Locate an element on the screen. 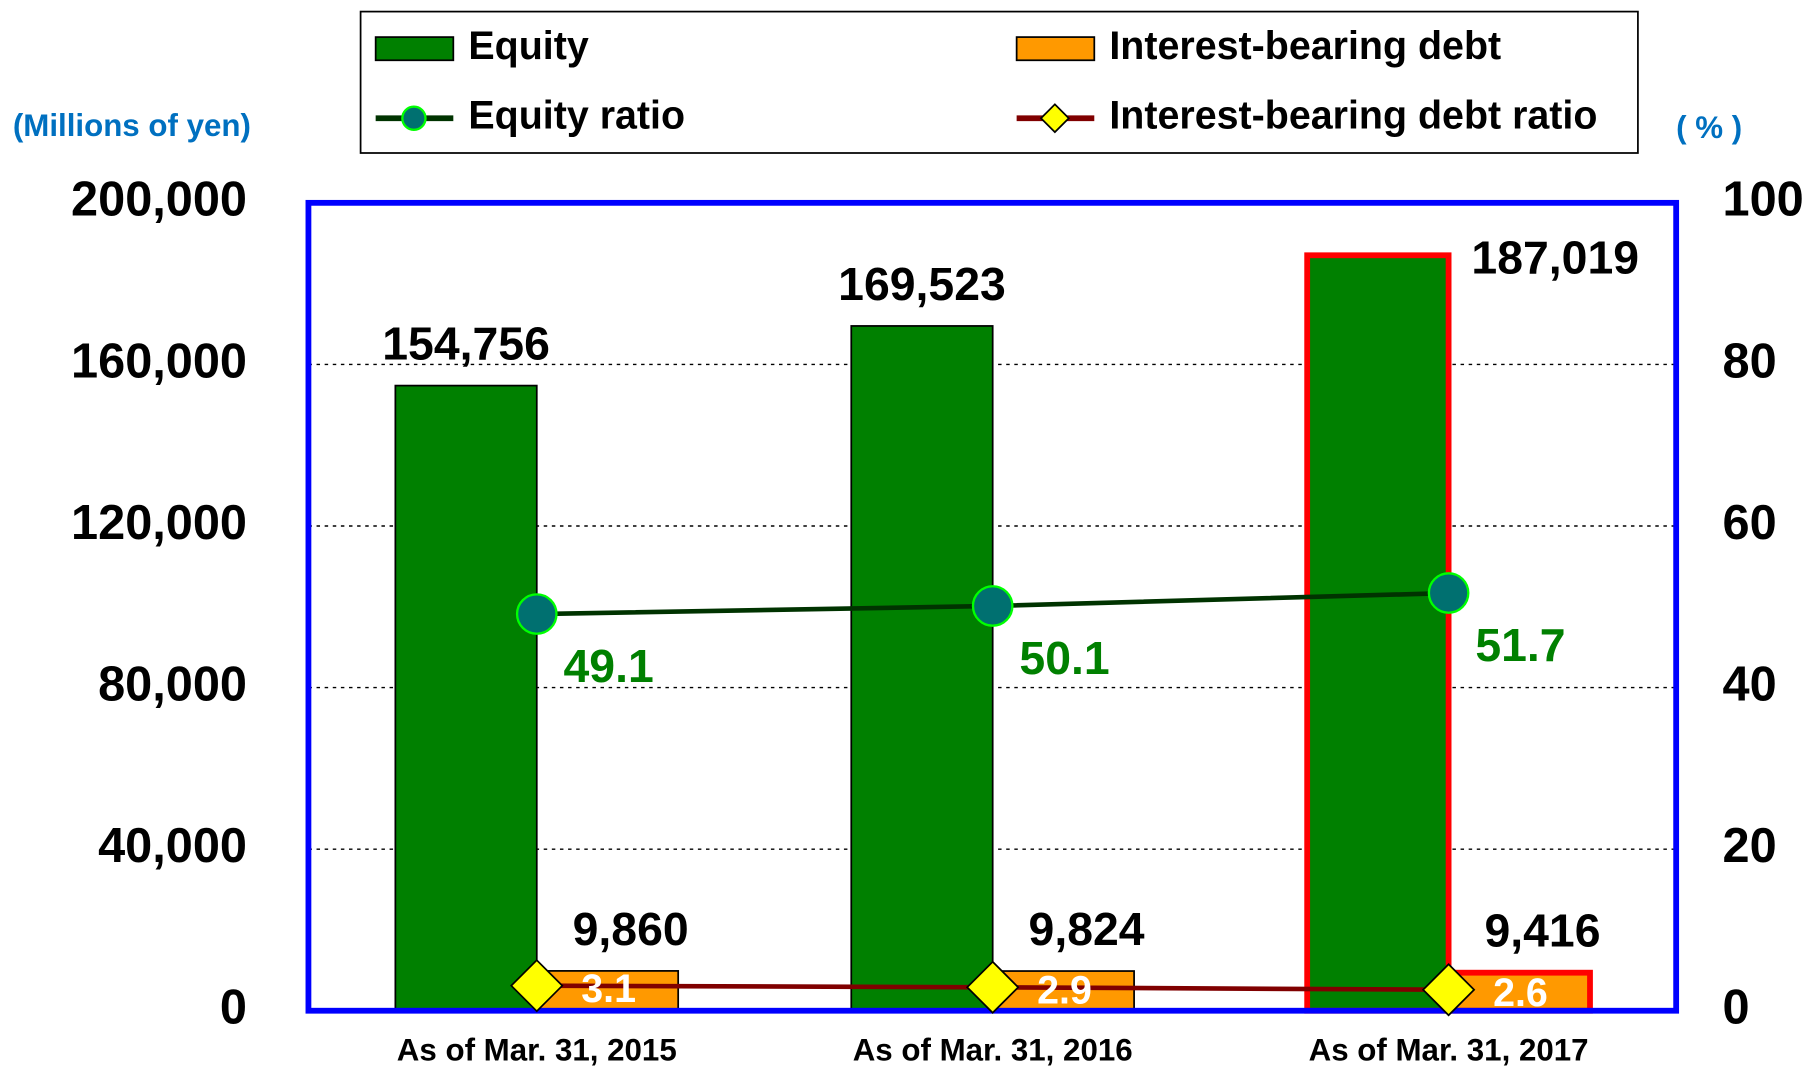  y-tick-label: 0 is located at coordinates (233, 1008).